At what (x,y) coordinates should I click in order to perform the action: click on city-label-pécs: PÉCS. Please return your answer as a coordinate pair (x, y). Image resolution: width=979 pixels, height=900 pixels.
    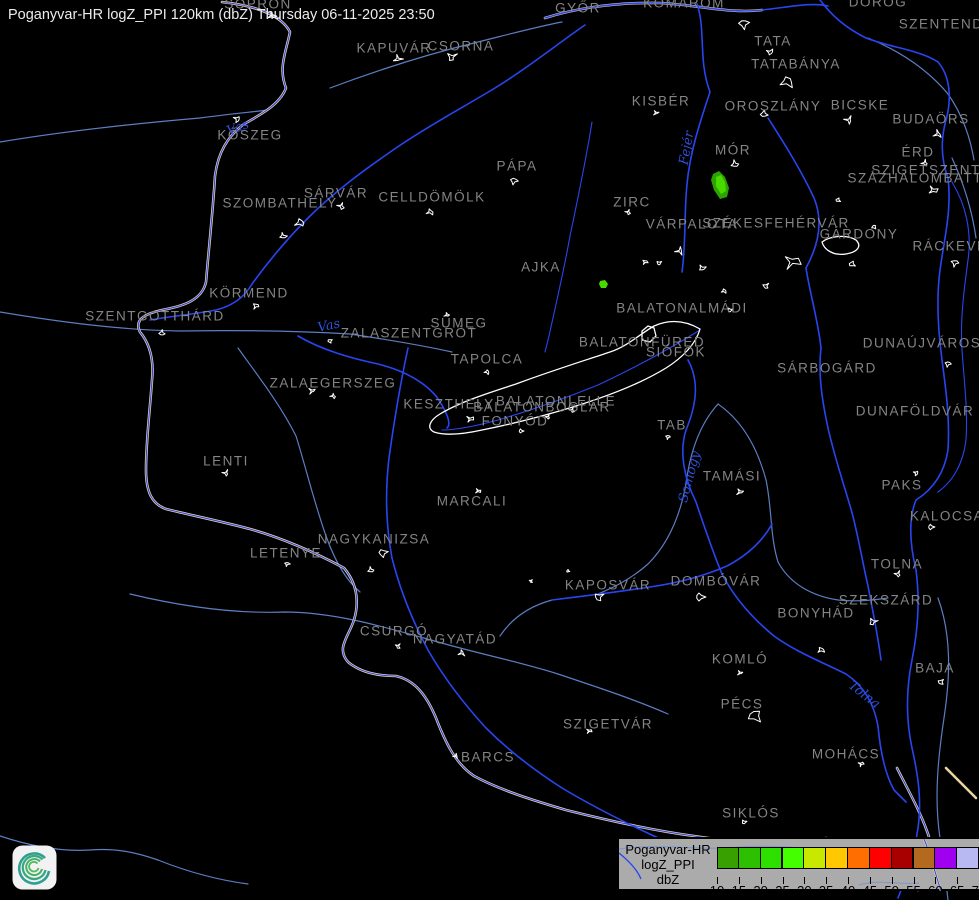
    Looking at the image, I should click on (742, 704).